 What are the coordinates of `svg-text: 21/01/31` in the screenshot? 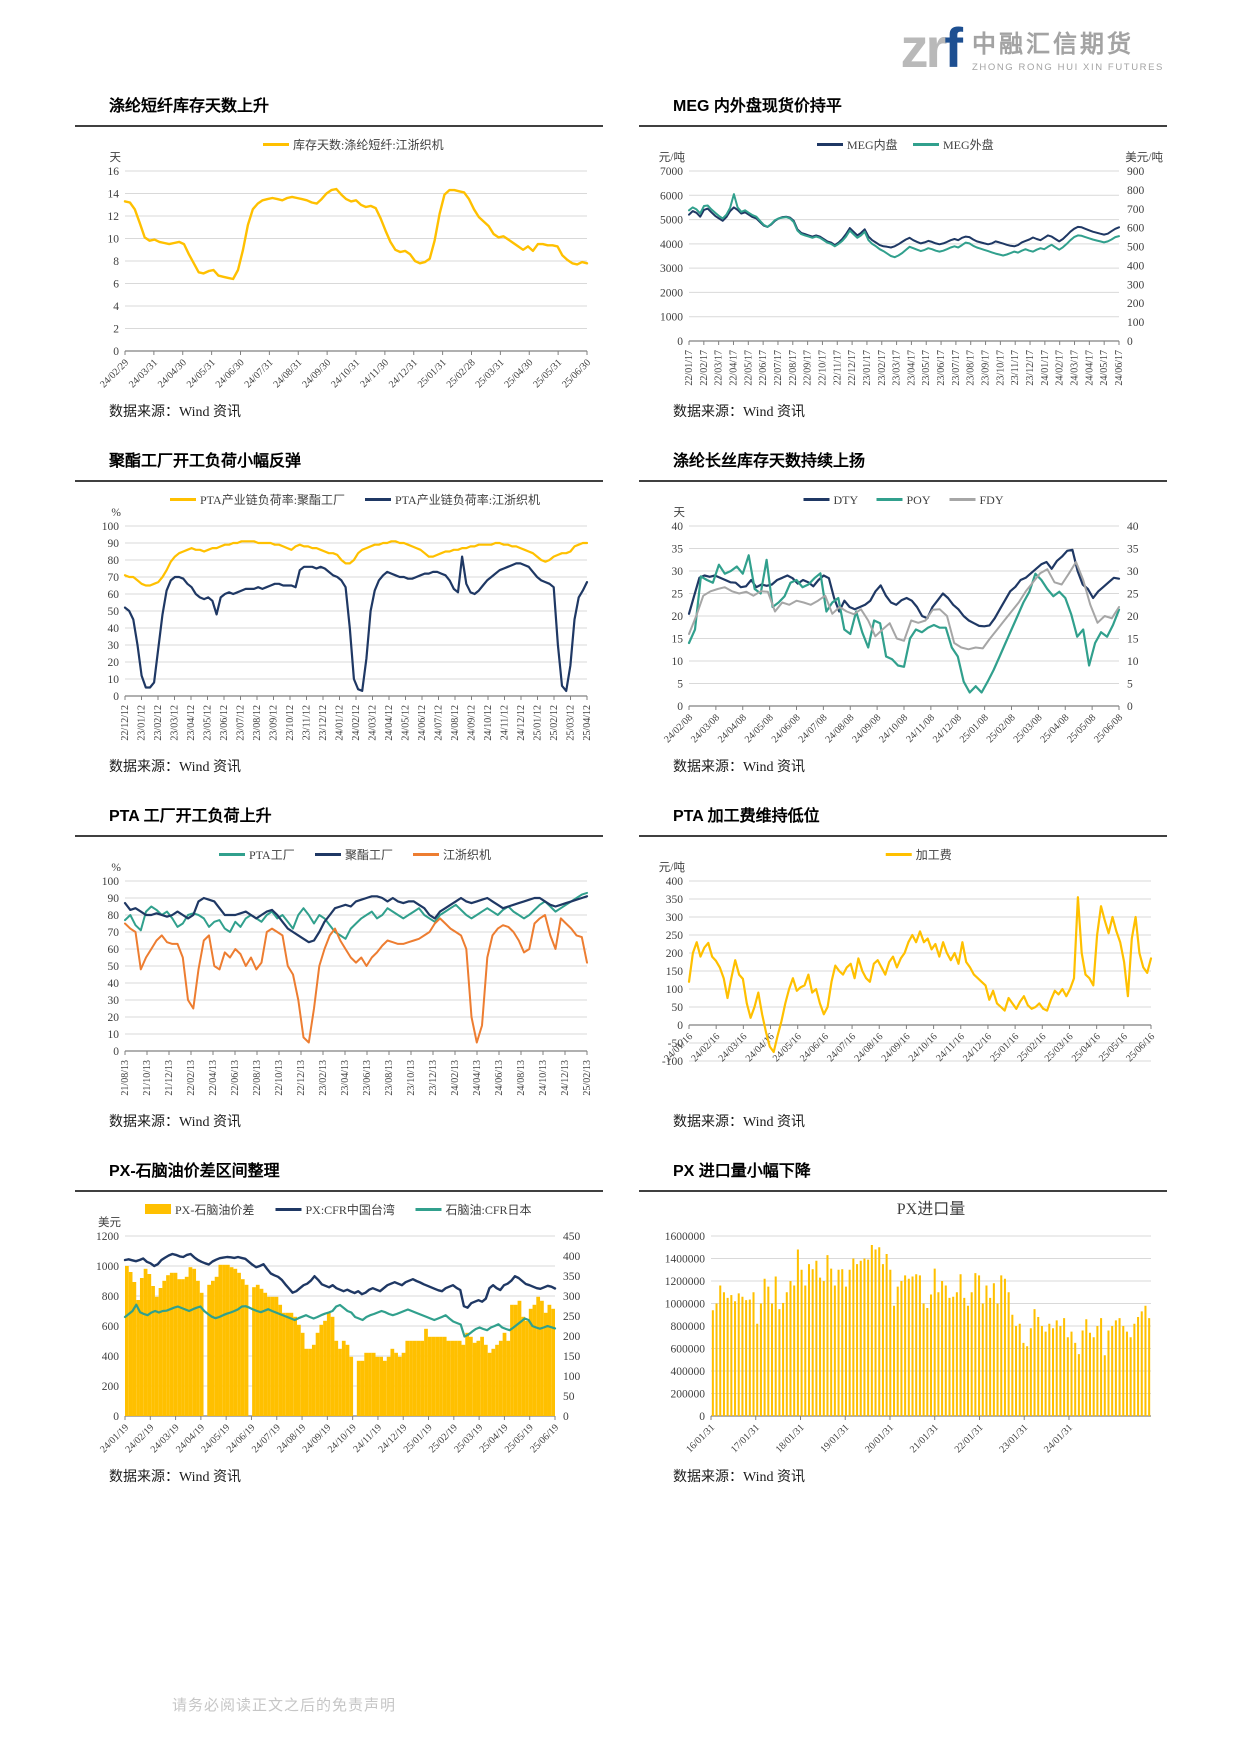 It's located at (924, 1438).